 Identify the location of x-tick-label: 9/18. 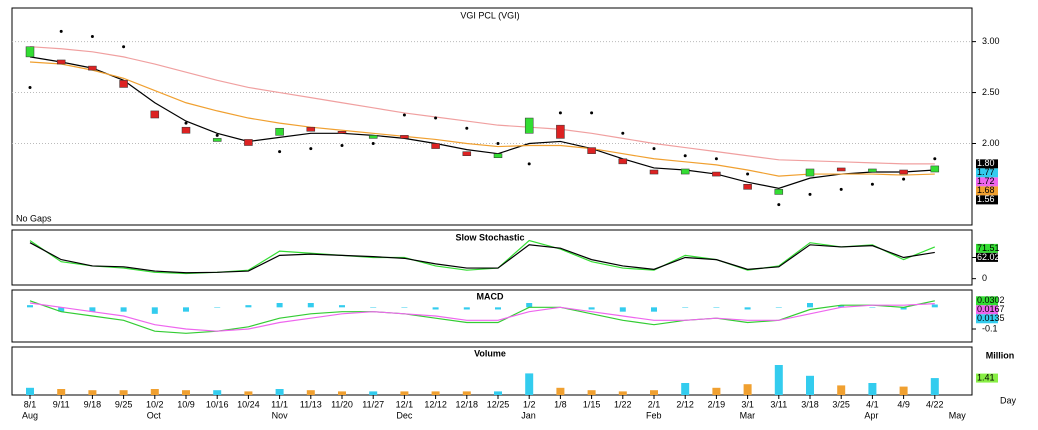
(93, 404).